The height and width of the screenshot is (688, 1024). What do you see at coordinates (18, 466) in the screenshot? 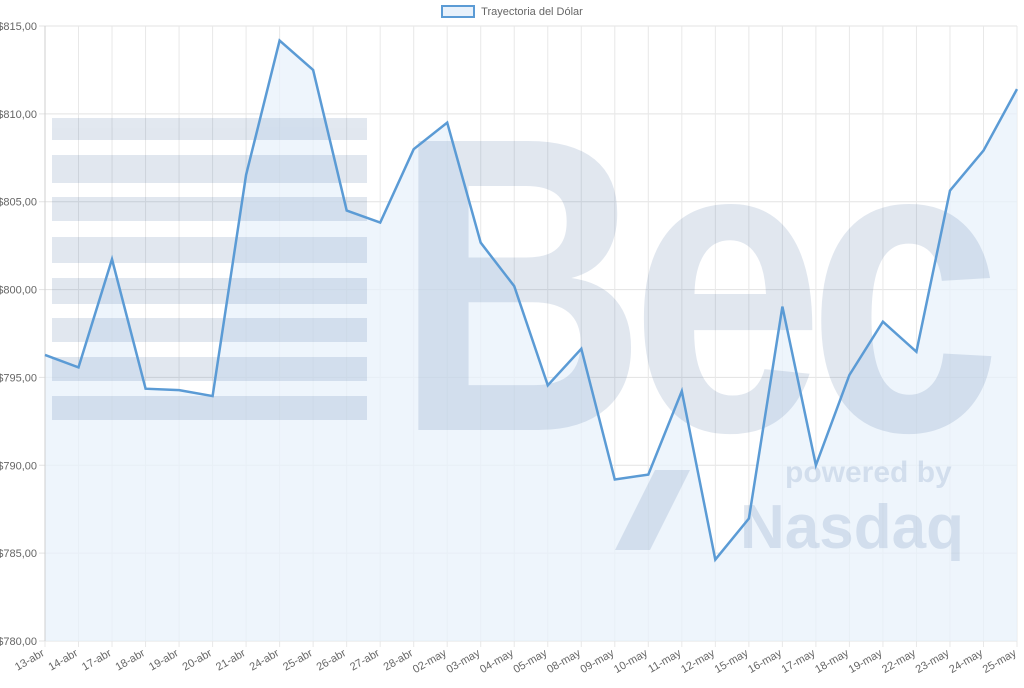
I see `y-tick-label: $790,00` at bounding box center [18, 466].